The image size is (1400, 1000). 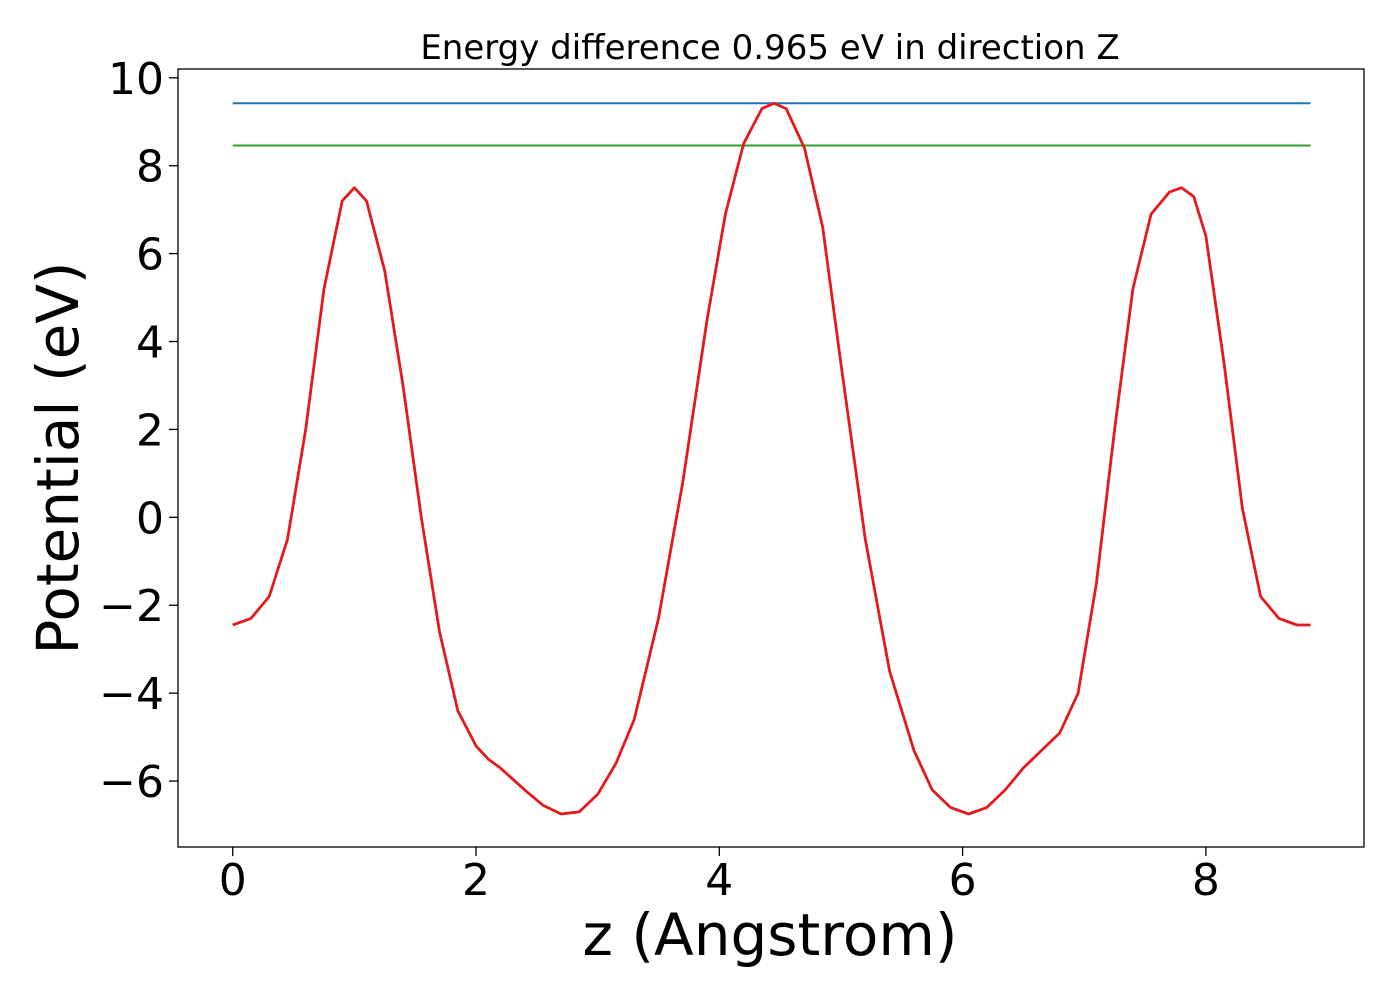 What do you see at coordinates (719, 880) in the screenshot?
I see `x-tick-label: 4` at bounding box center [719, 880].